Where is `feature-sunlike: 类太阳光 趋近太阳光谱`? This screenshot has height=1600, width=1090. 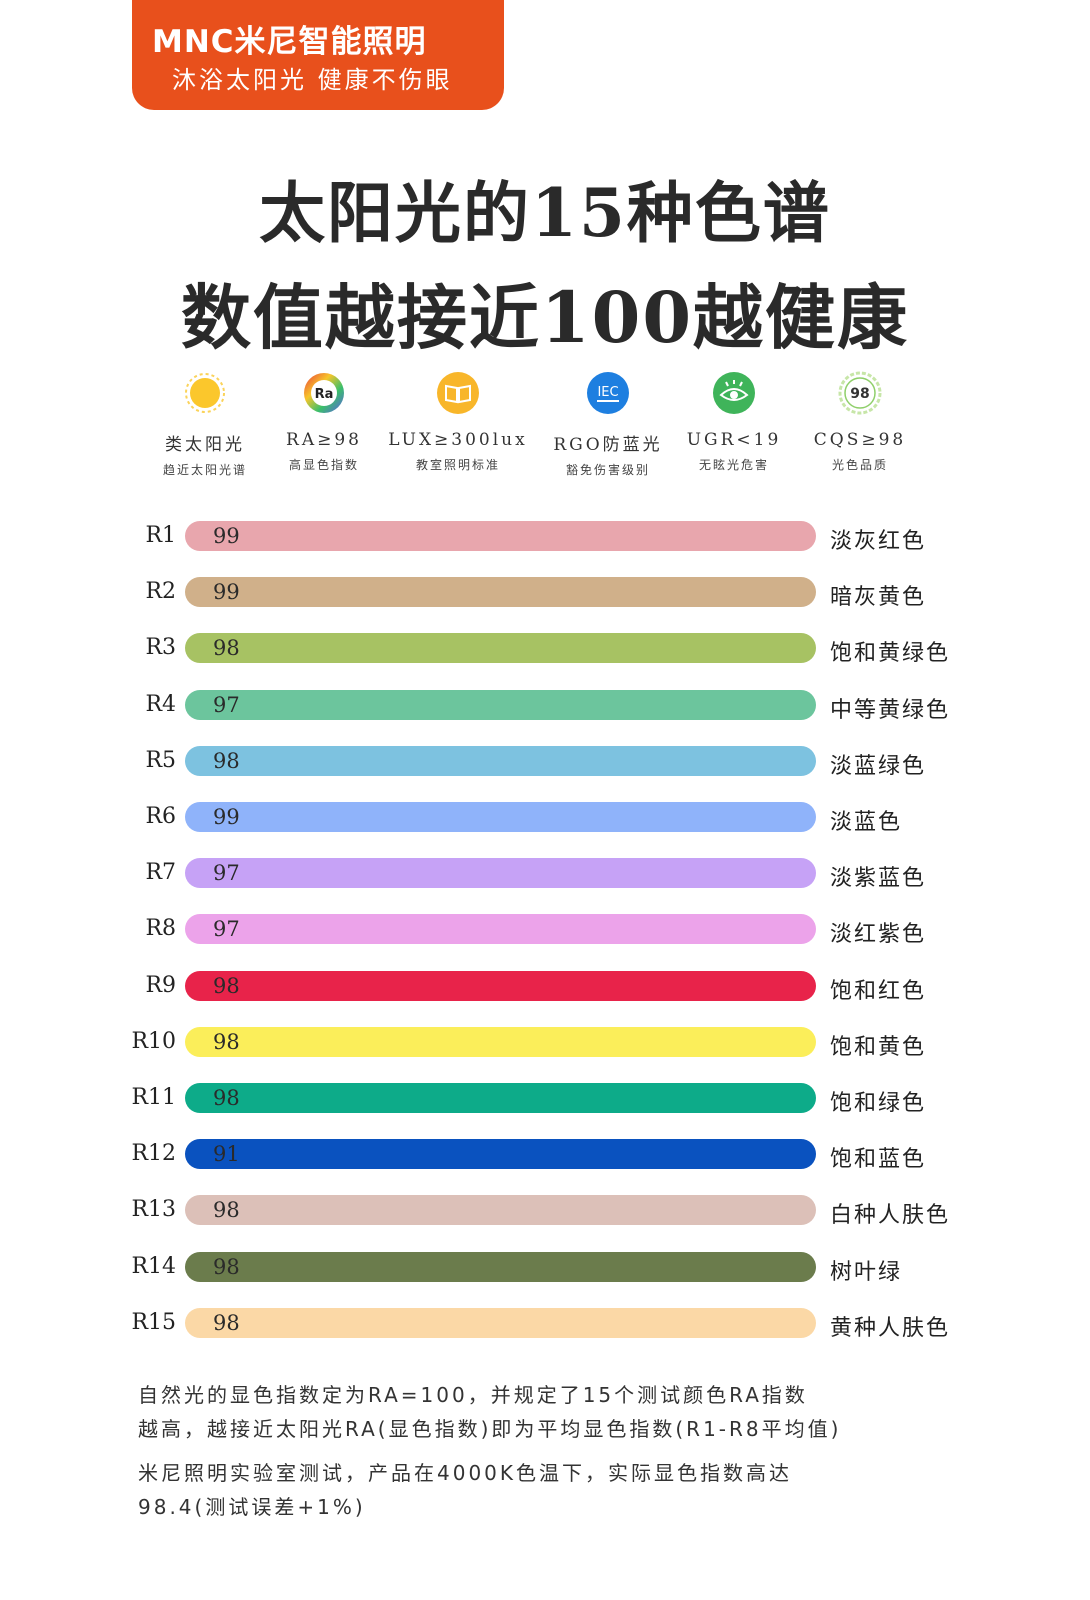
feature-sunlike: 类太阳光 趋近太阳光谱 is located at coordinates (205, 424).